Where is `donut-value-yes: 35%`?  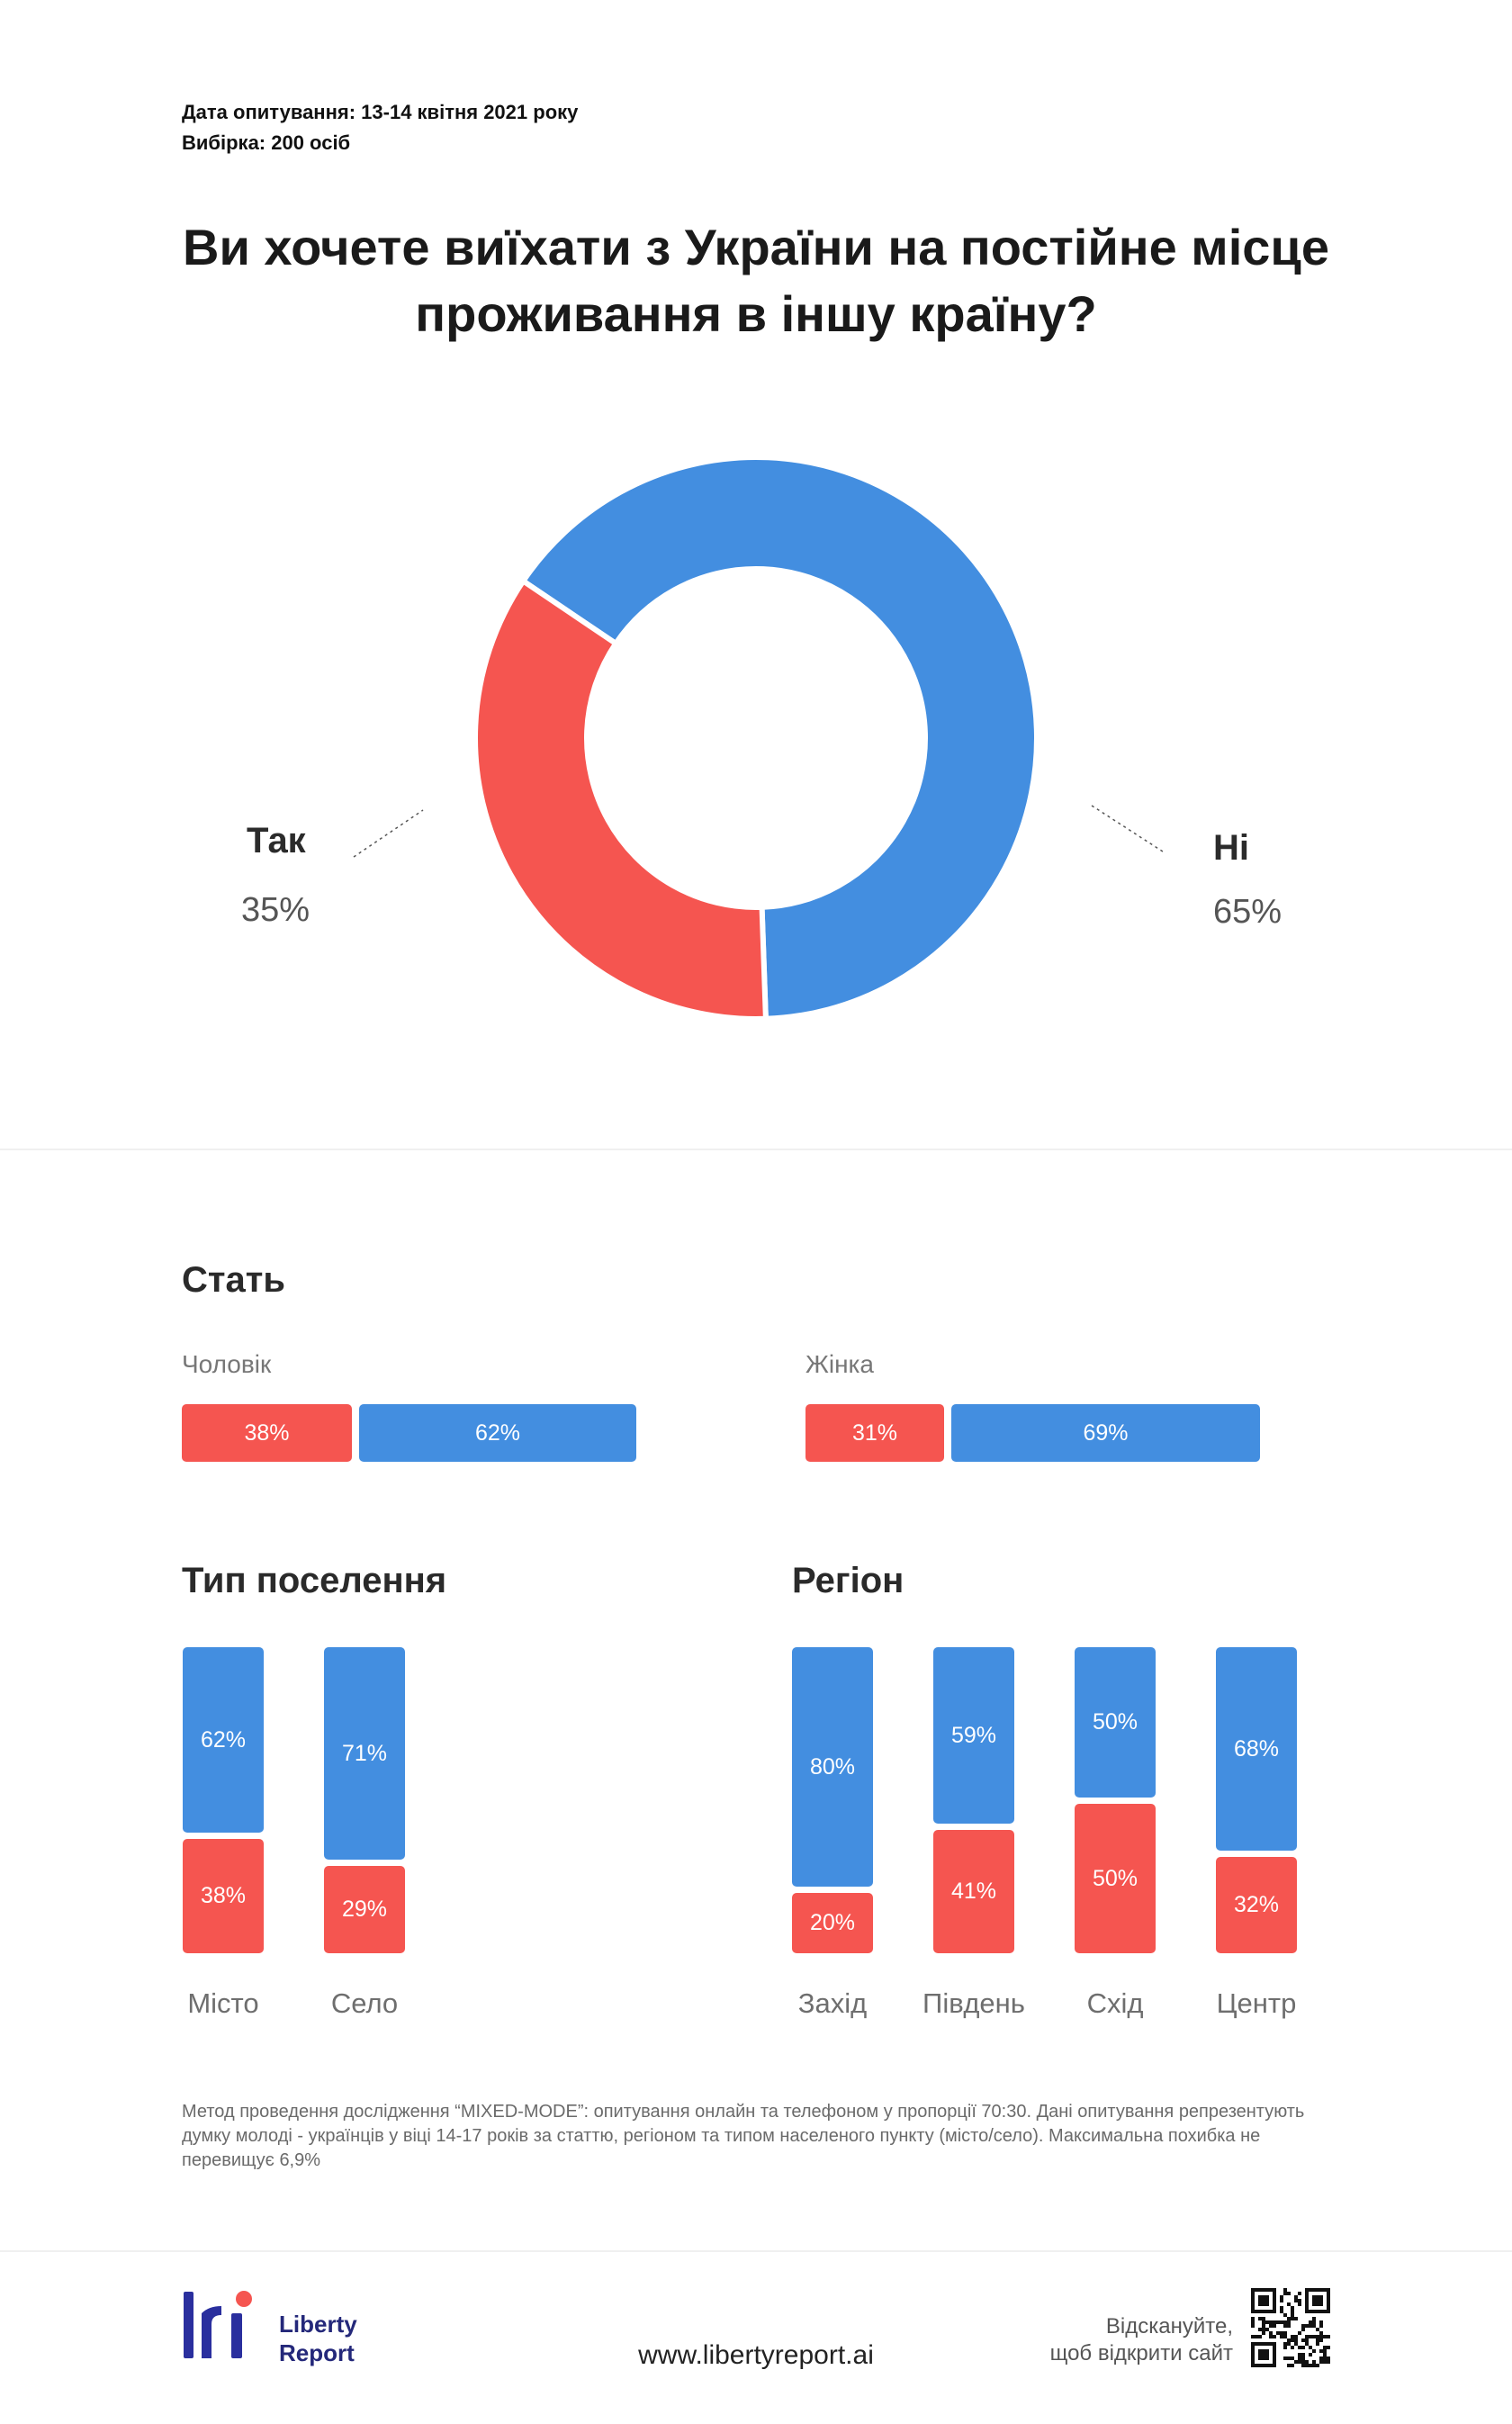 donut-value-yes: 35% is located at coordinates (276, 910).